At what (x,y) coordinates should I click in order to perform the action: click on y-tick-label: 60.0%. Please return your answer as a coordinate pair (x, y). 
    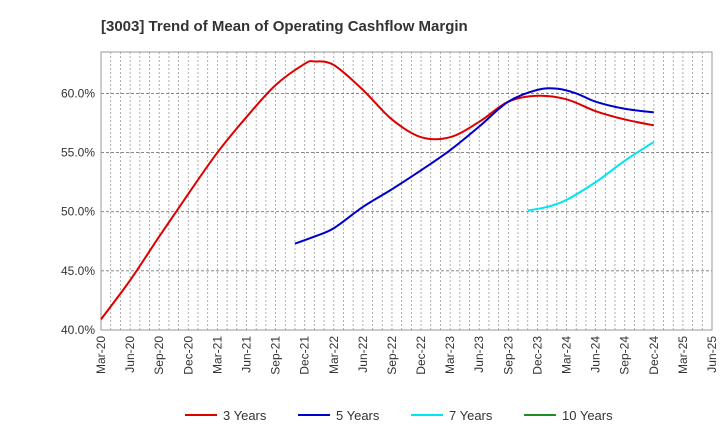
    Looking at the image, I should click on (78, 93).